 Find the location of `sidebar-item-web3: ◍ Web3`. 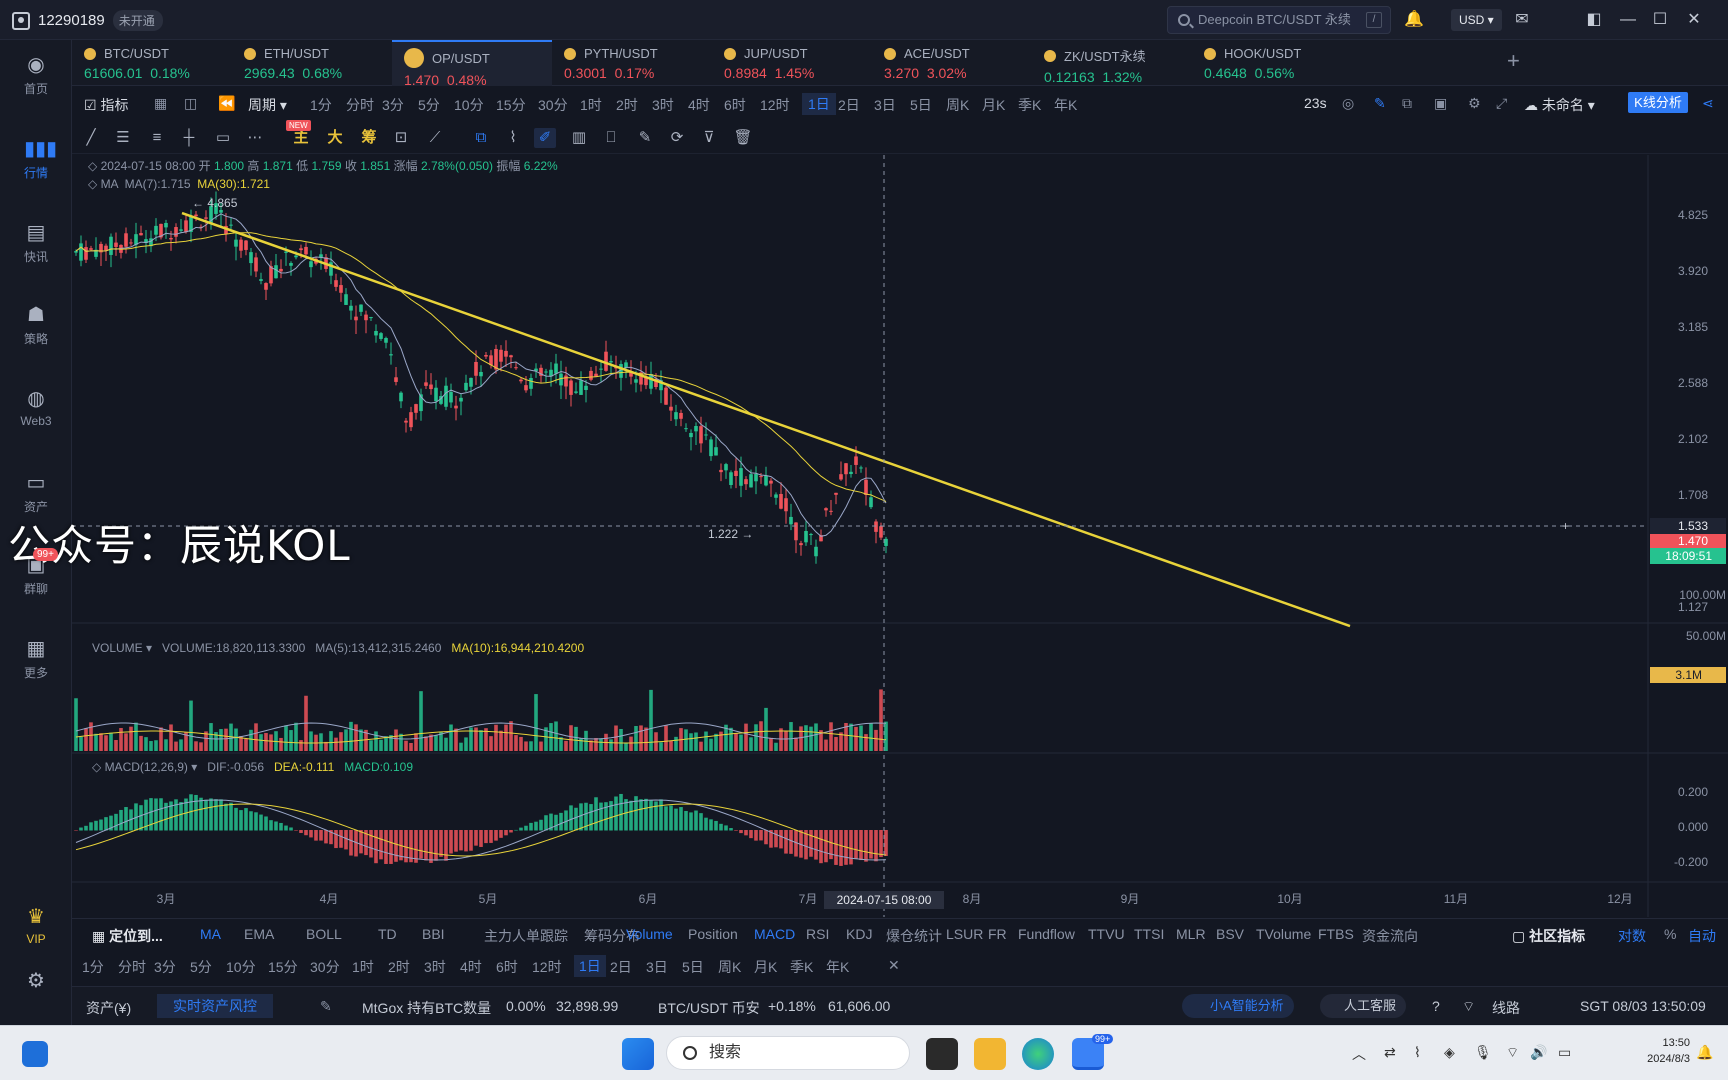

sidebar-item-web3: ◍ Web3 is located at coordinates (36, 408).